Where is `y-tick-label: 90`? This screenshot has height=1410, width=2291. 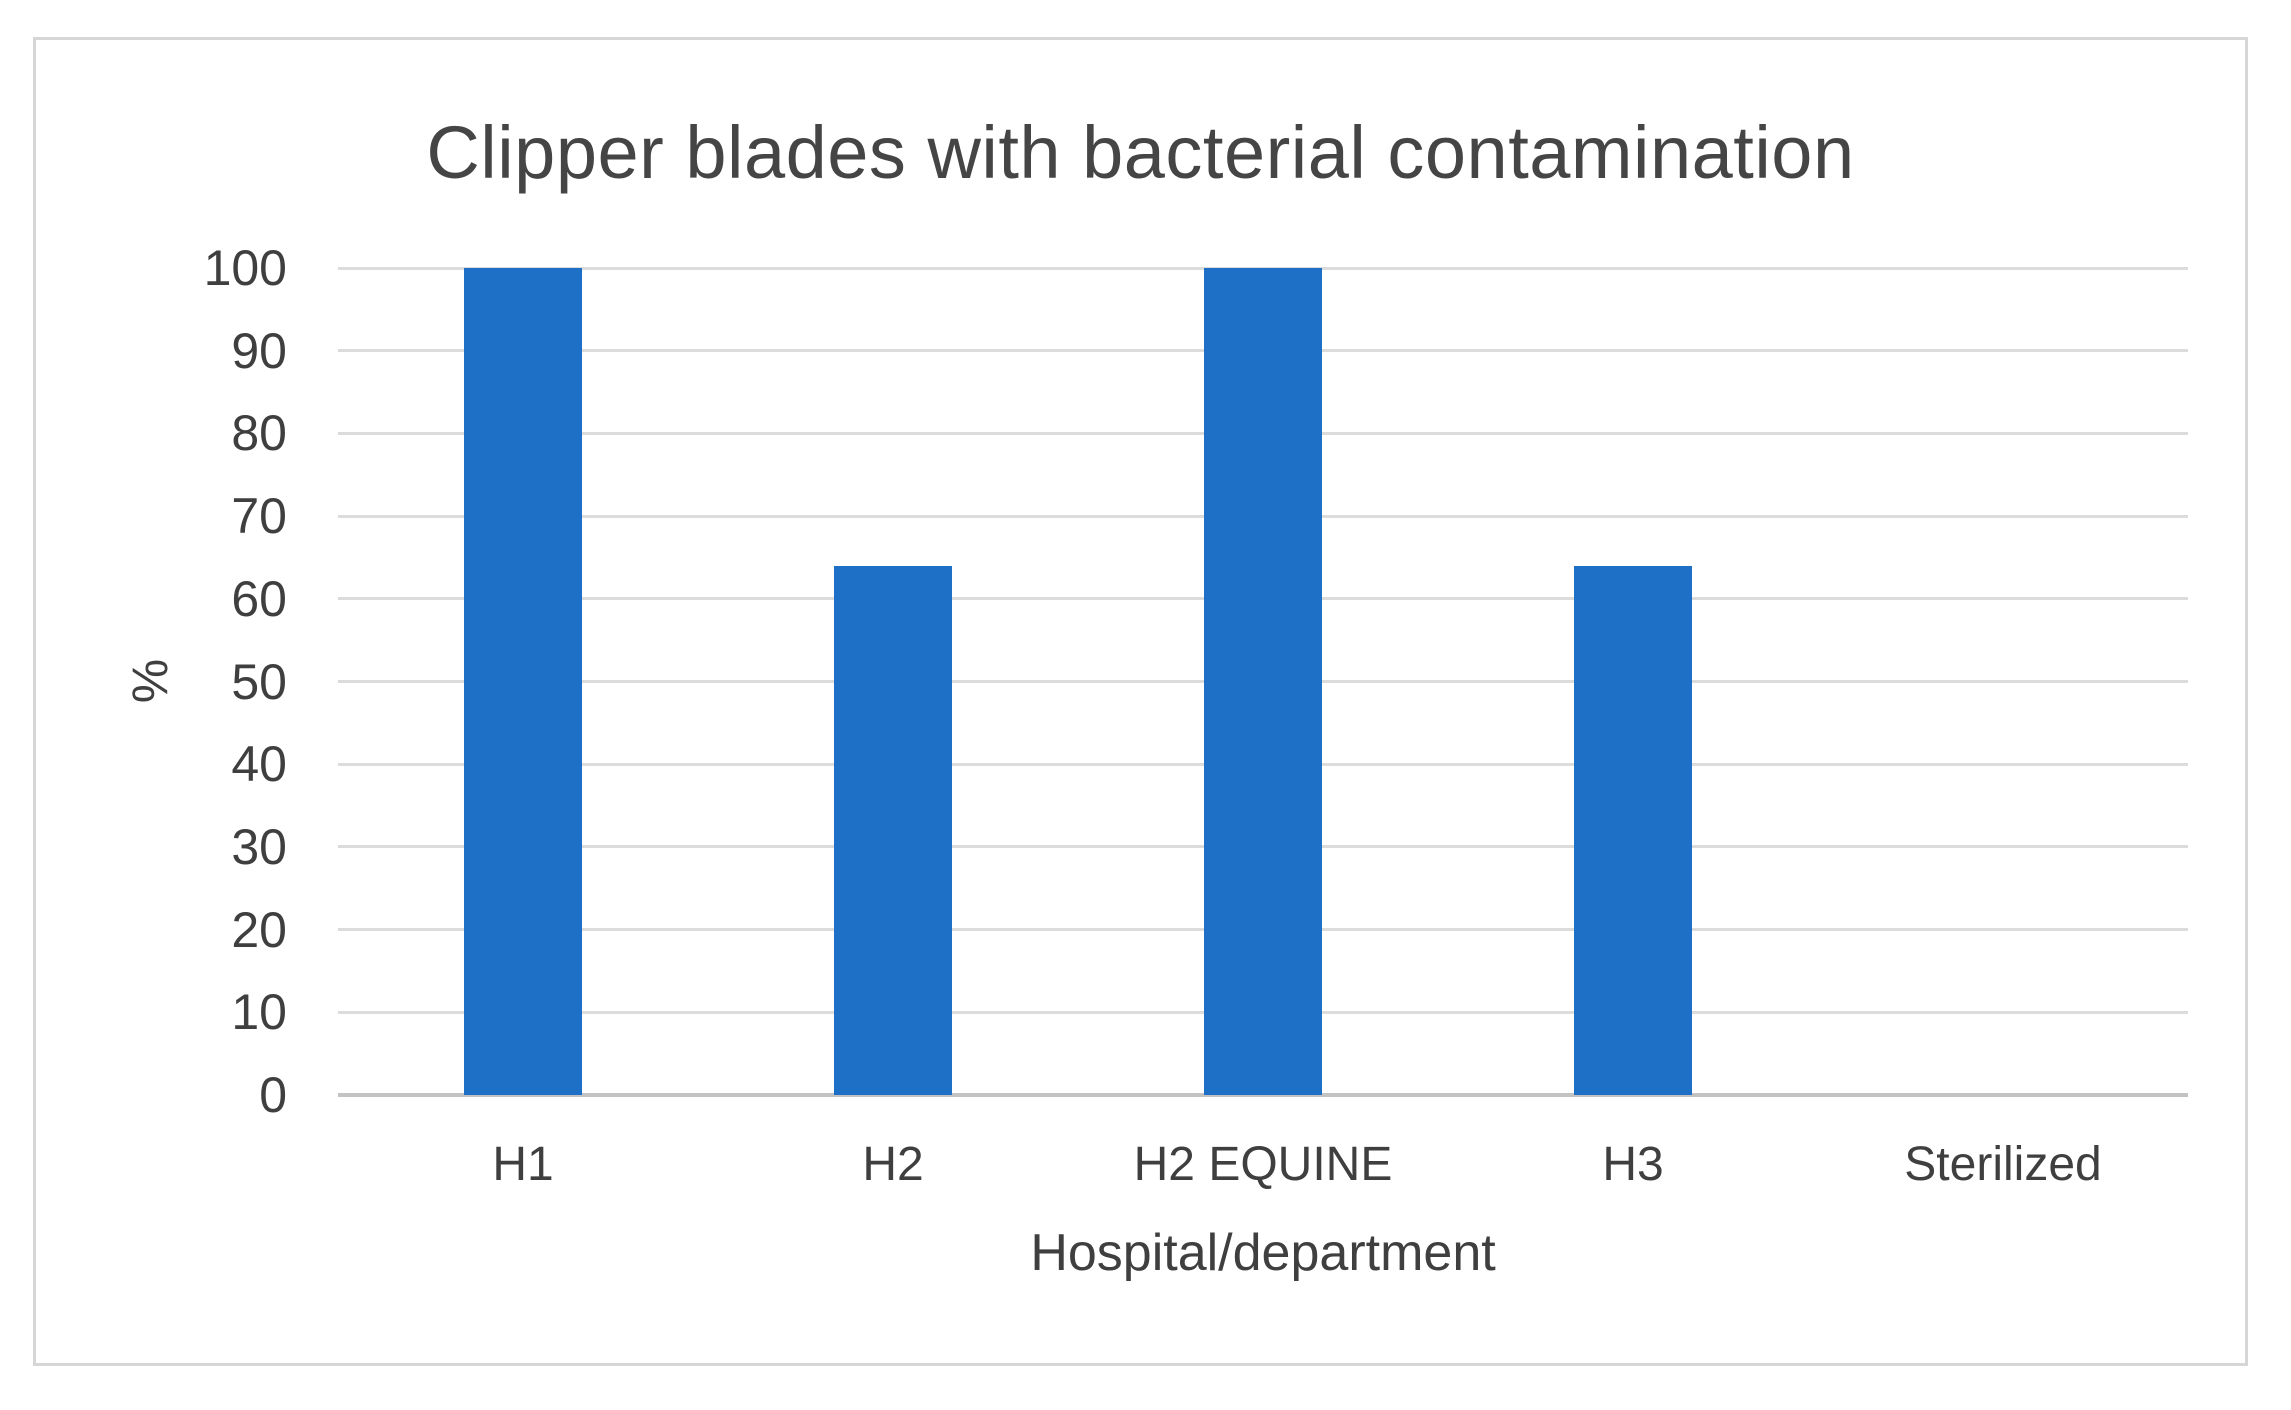
y-tick-label: 90 is located at coordinates (259, 350).